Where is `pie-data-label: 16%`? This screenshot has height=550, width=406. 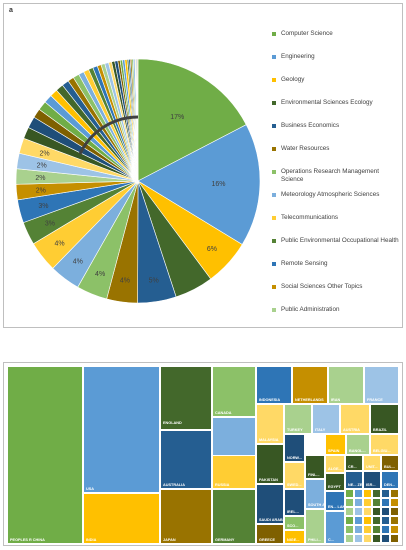 pie-data-label: 16% is located at coordinates (218, 184).